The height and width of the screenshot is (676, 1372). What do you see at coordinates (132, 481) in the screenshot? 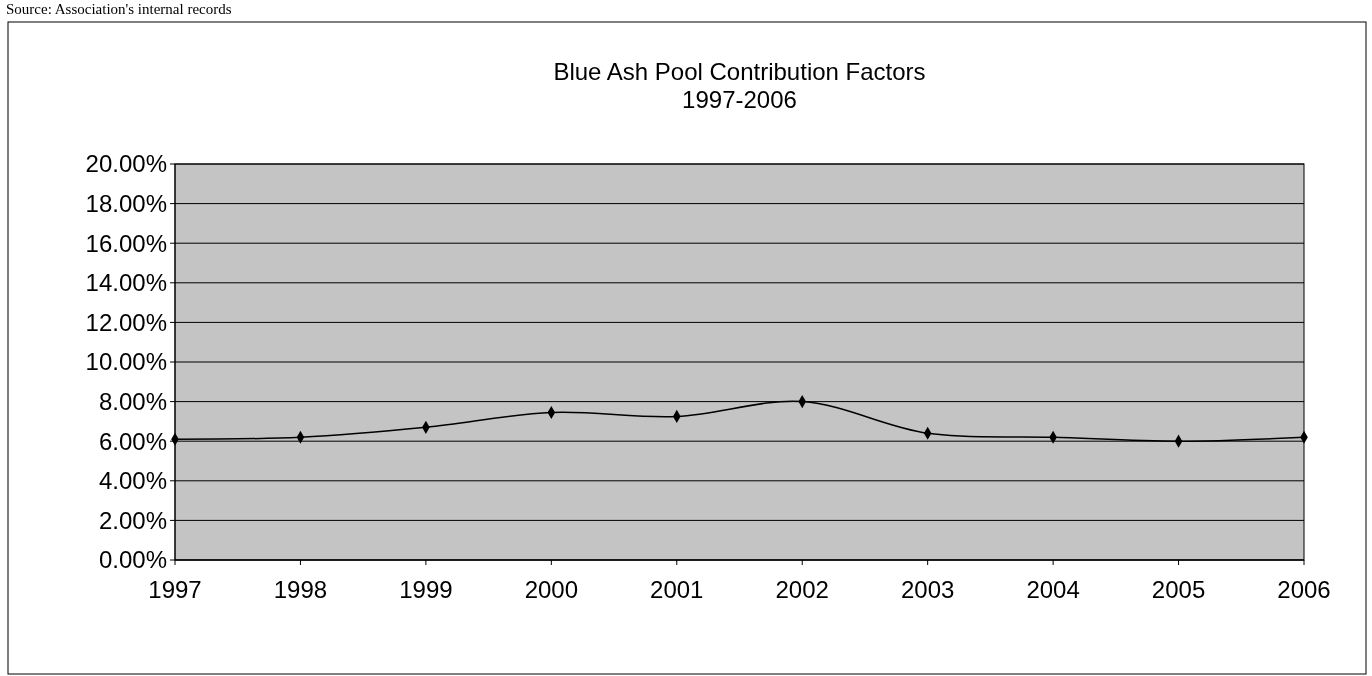
I see `y-tick-label: 4.00%` at bounding box center [132, 481].